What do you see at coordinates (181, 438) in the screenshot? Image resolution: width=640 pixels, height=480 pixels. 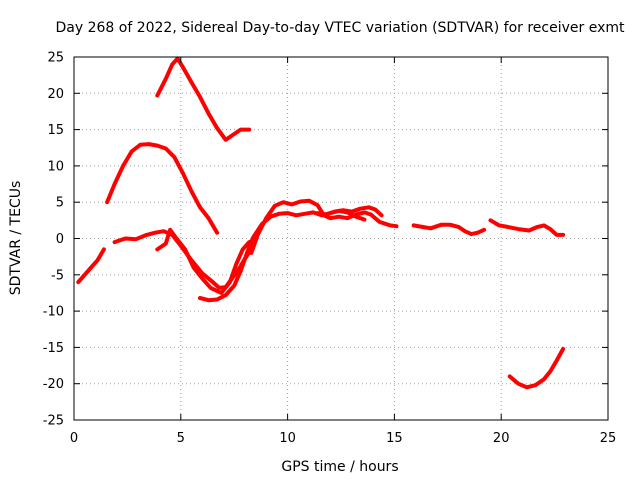 I see `x-tick-label: 5` at bounding box center [181, 438].